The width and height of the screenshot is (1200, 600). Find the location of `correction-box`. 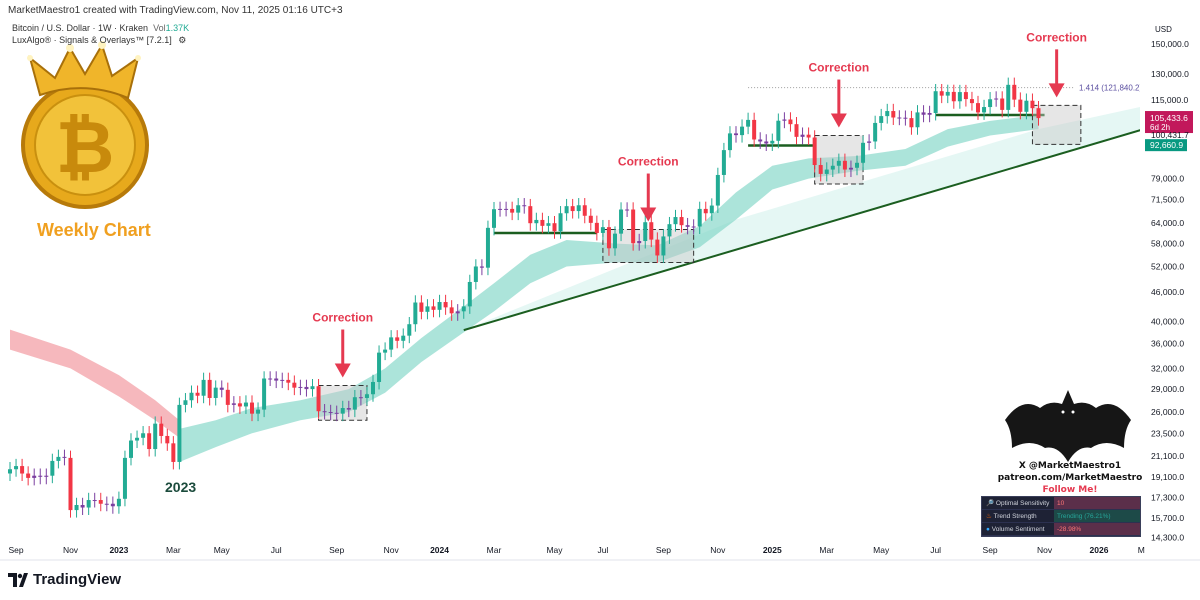

correction-box is located at coordinates (1056, 124).